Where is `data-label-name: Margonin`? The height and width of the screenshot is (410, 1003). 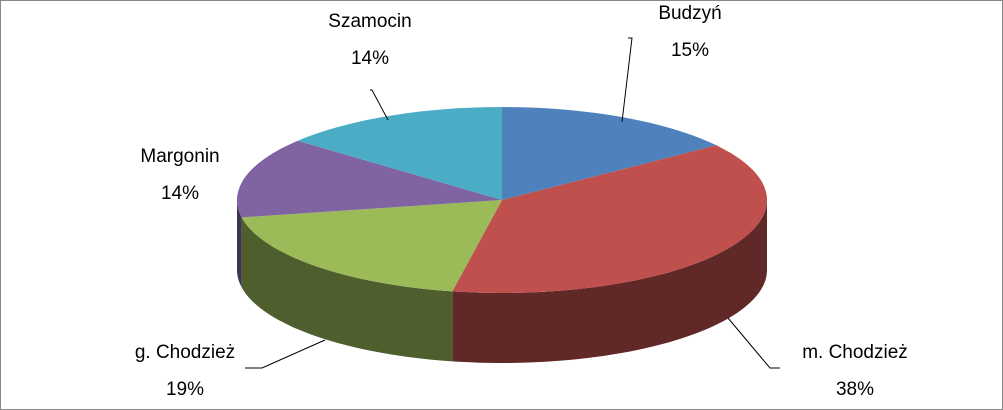 data-label-name: Margonin is located at coordinates (179, 156).